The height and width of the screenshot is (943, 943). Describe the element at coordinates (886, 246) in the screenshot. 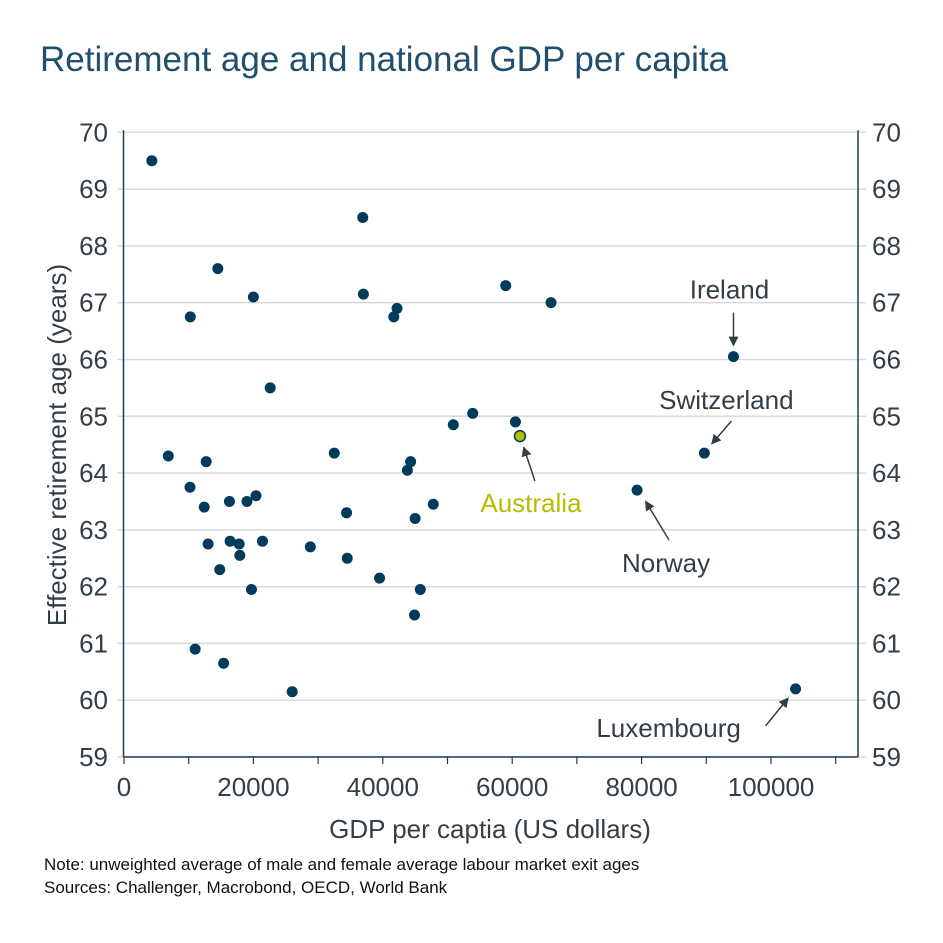

I see `y-tick-label-right: 68` at that location.